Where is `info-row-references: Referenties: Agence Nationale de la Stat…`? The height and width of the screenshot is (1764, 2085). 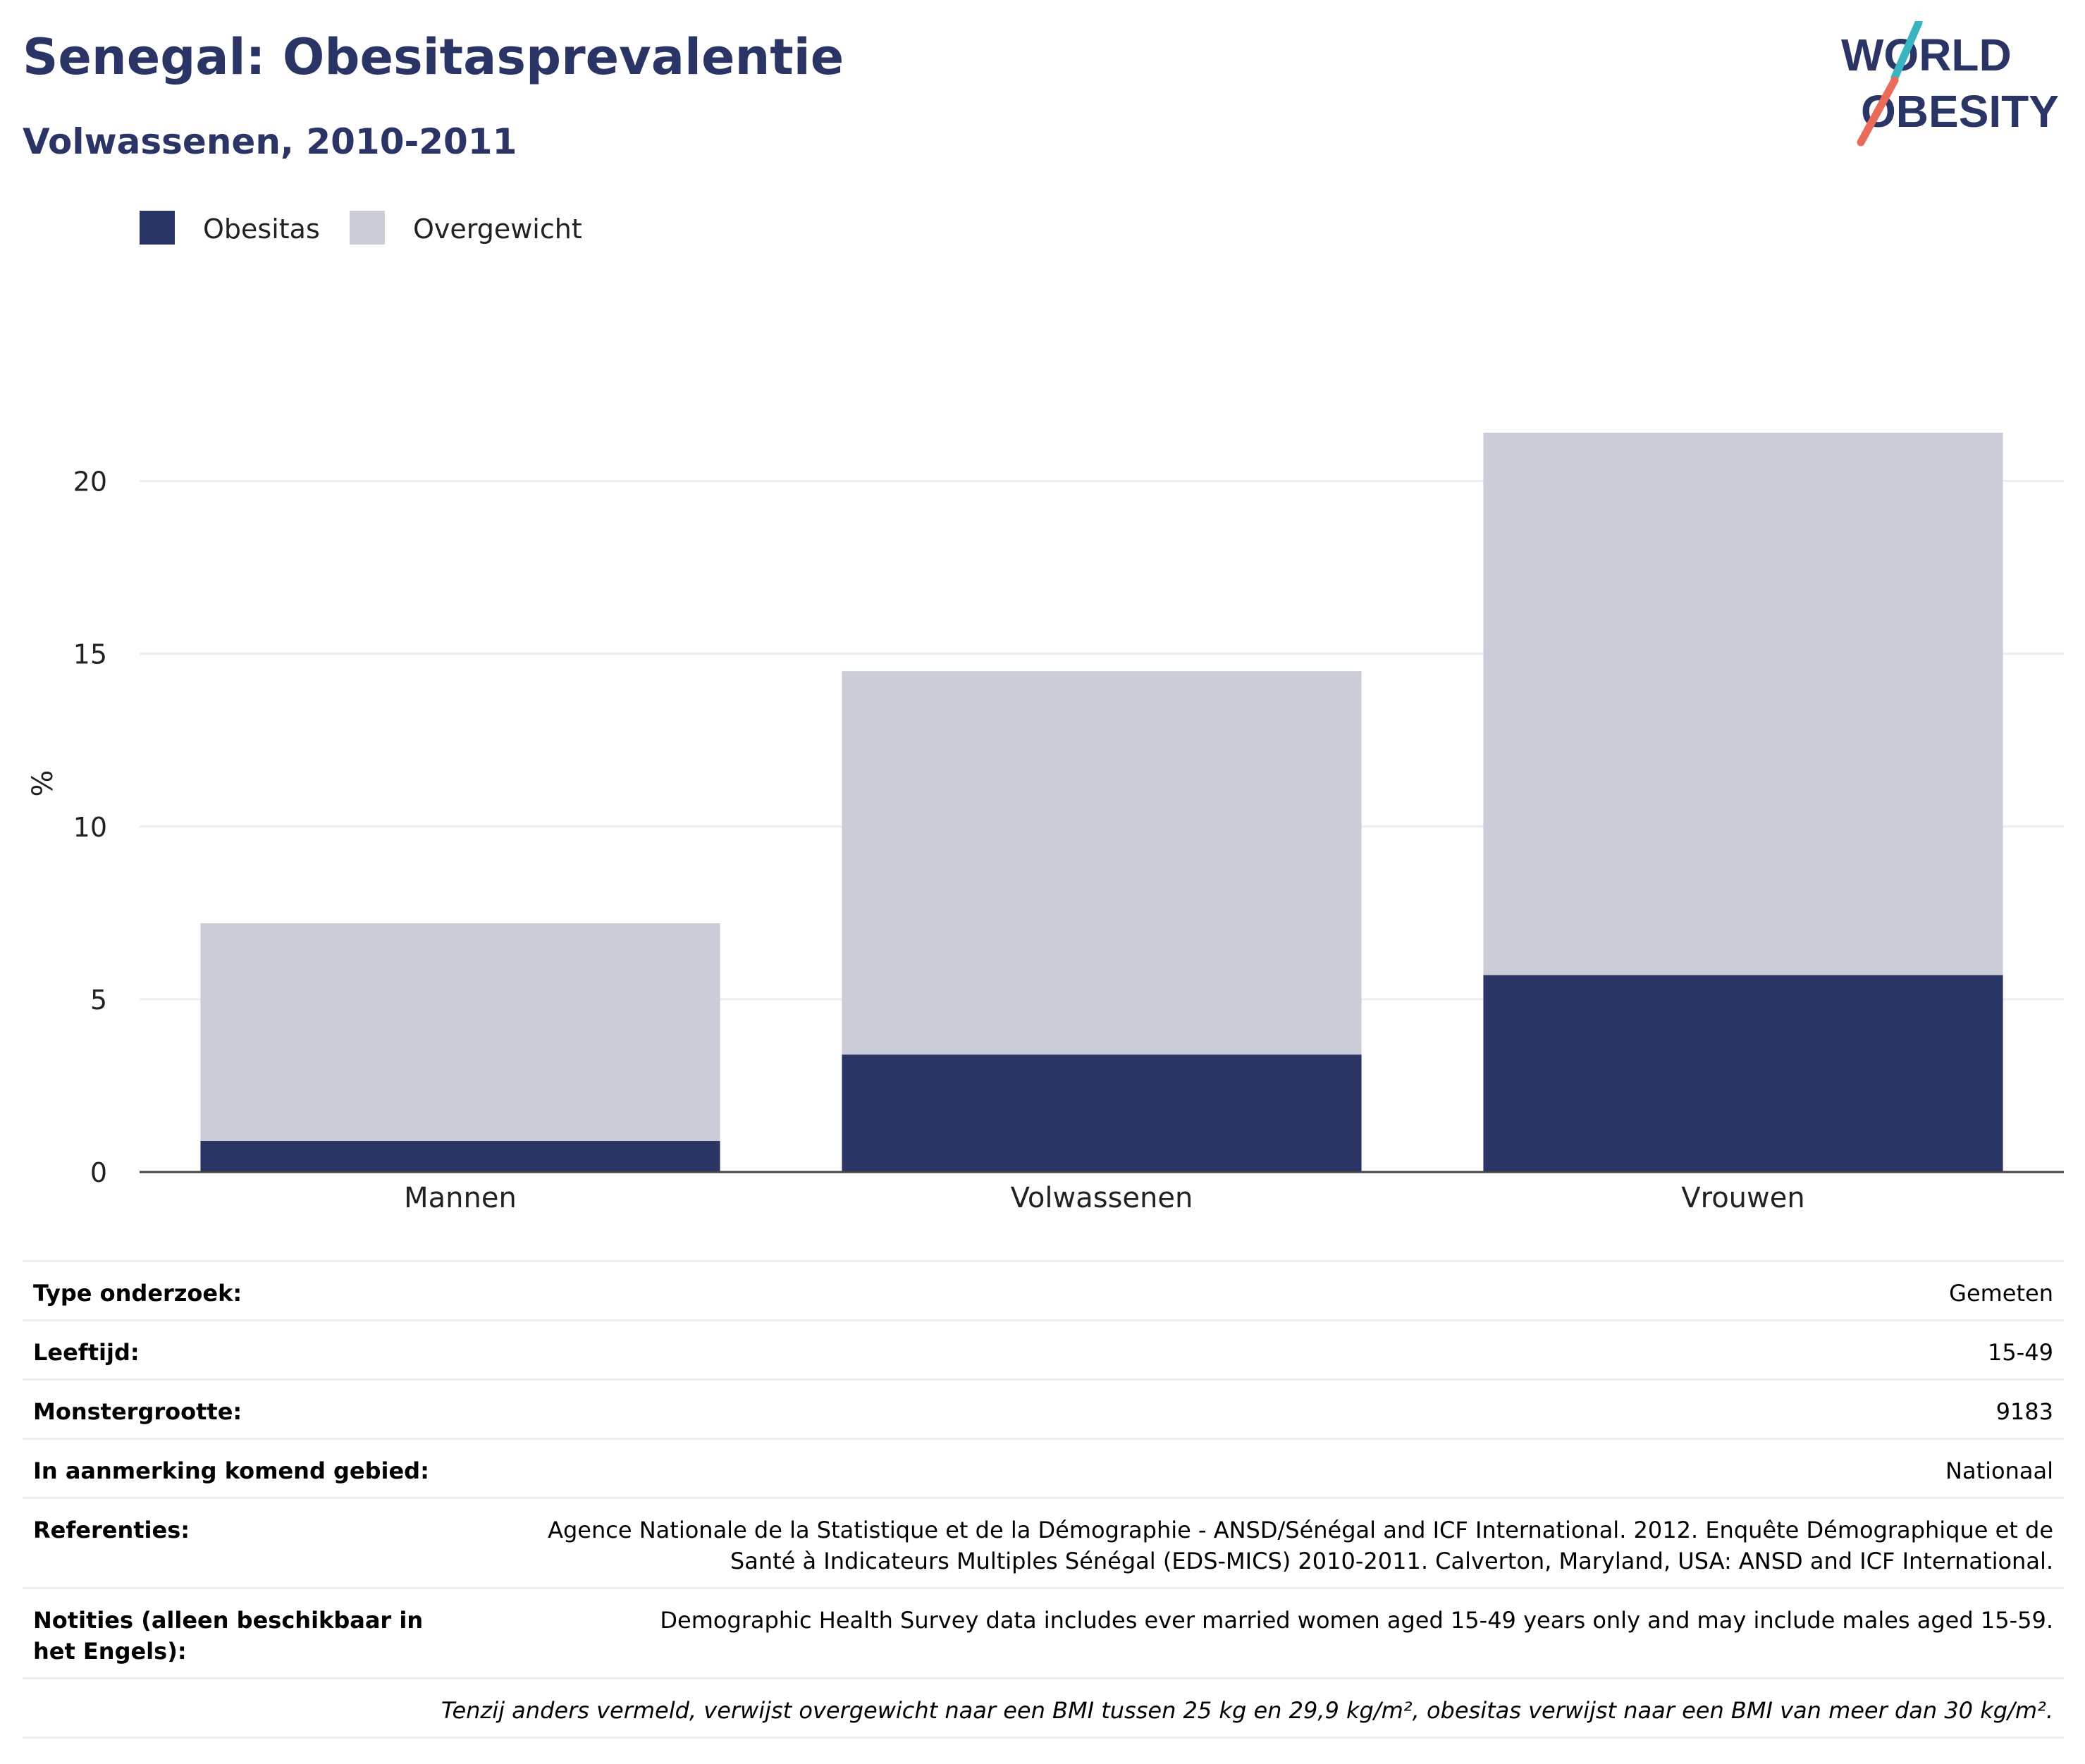
info-row-references: Referenties: Agence Nationale de la Stat… is located at coordinates (1043, 1542).